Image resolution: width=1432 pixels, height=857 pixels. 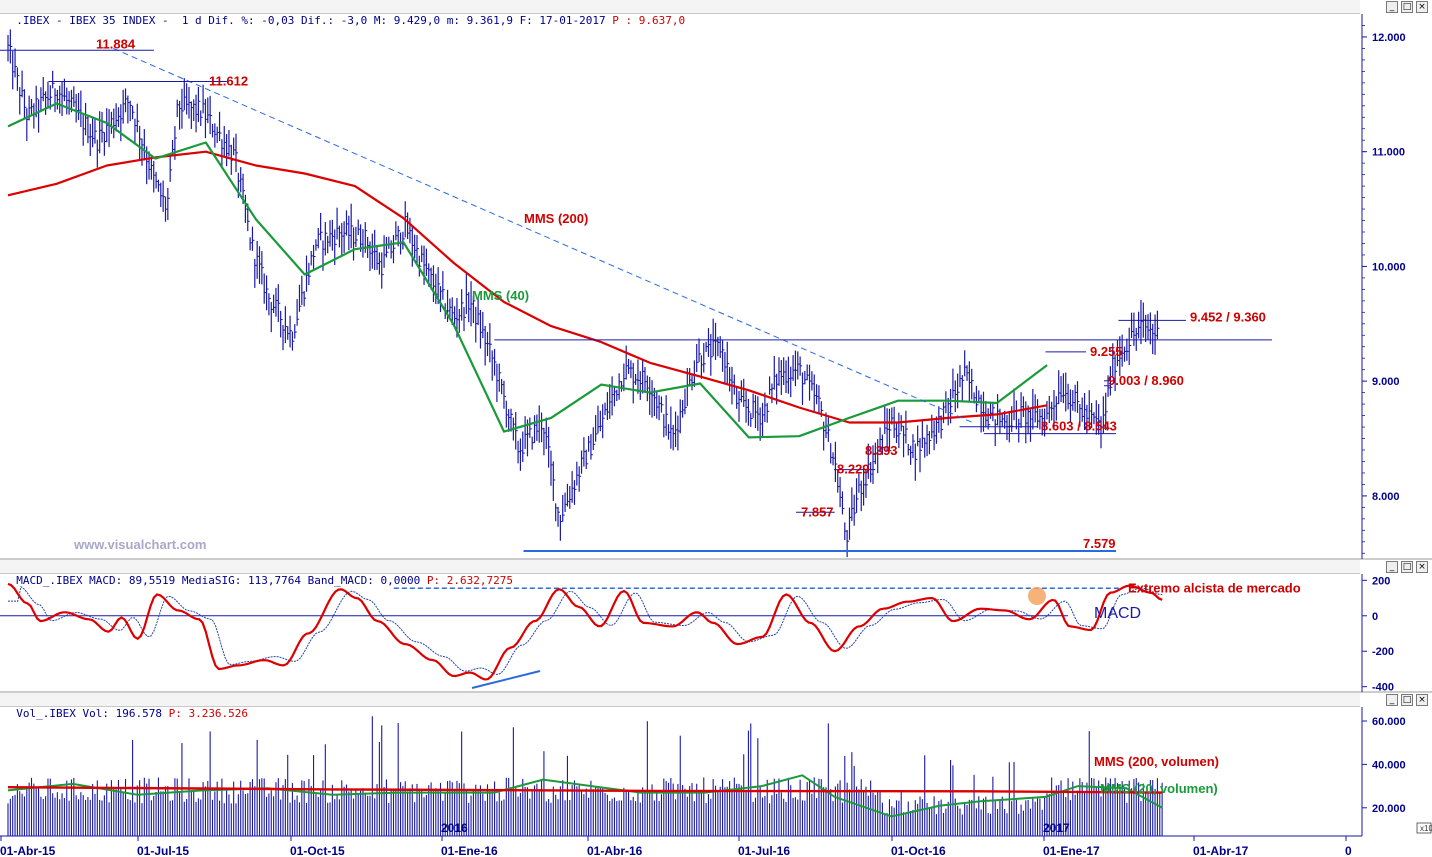 I want to click on price-header-last: P : 9.637,0, so click(x=649, y=20).